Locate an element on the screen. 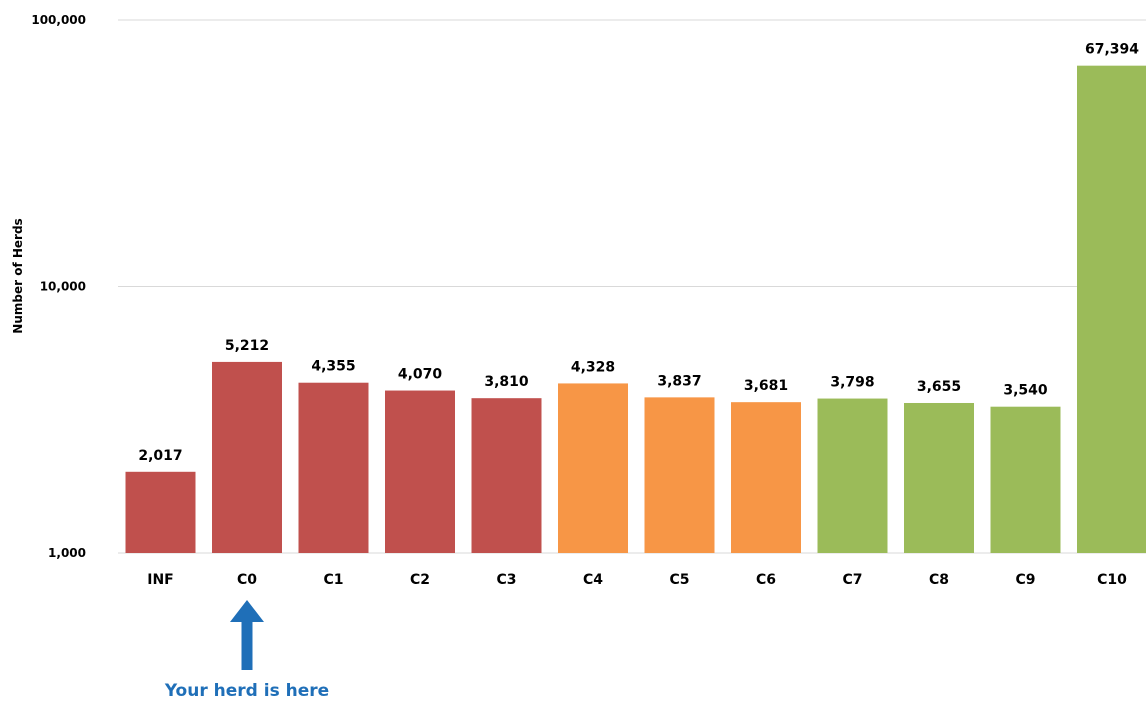  y-tick-label: 1,000 is located at coordinates (67, 553).